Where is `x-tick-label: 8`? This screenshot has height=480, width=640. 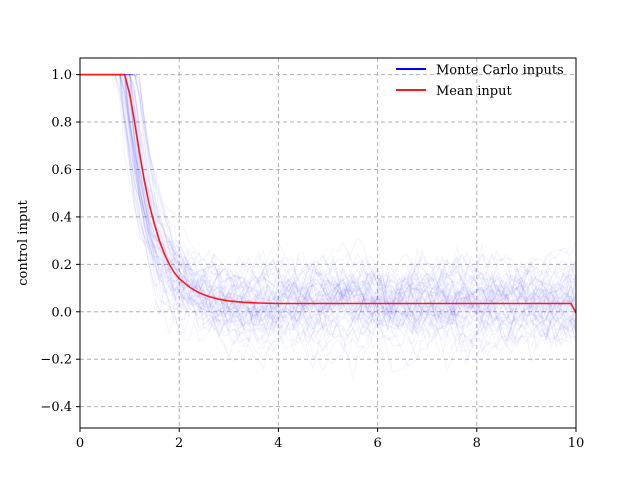
x-tick-label: 8 is located at coordinates (477, 443).